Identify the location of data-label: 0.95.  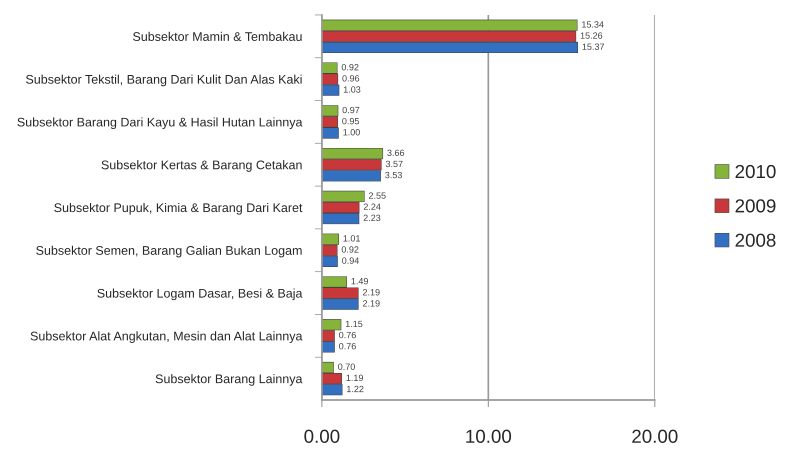
(351, 121).